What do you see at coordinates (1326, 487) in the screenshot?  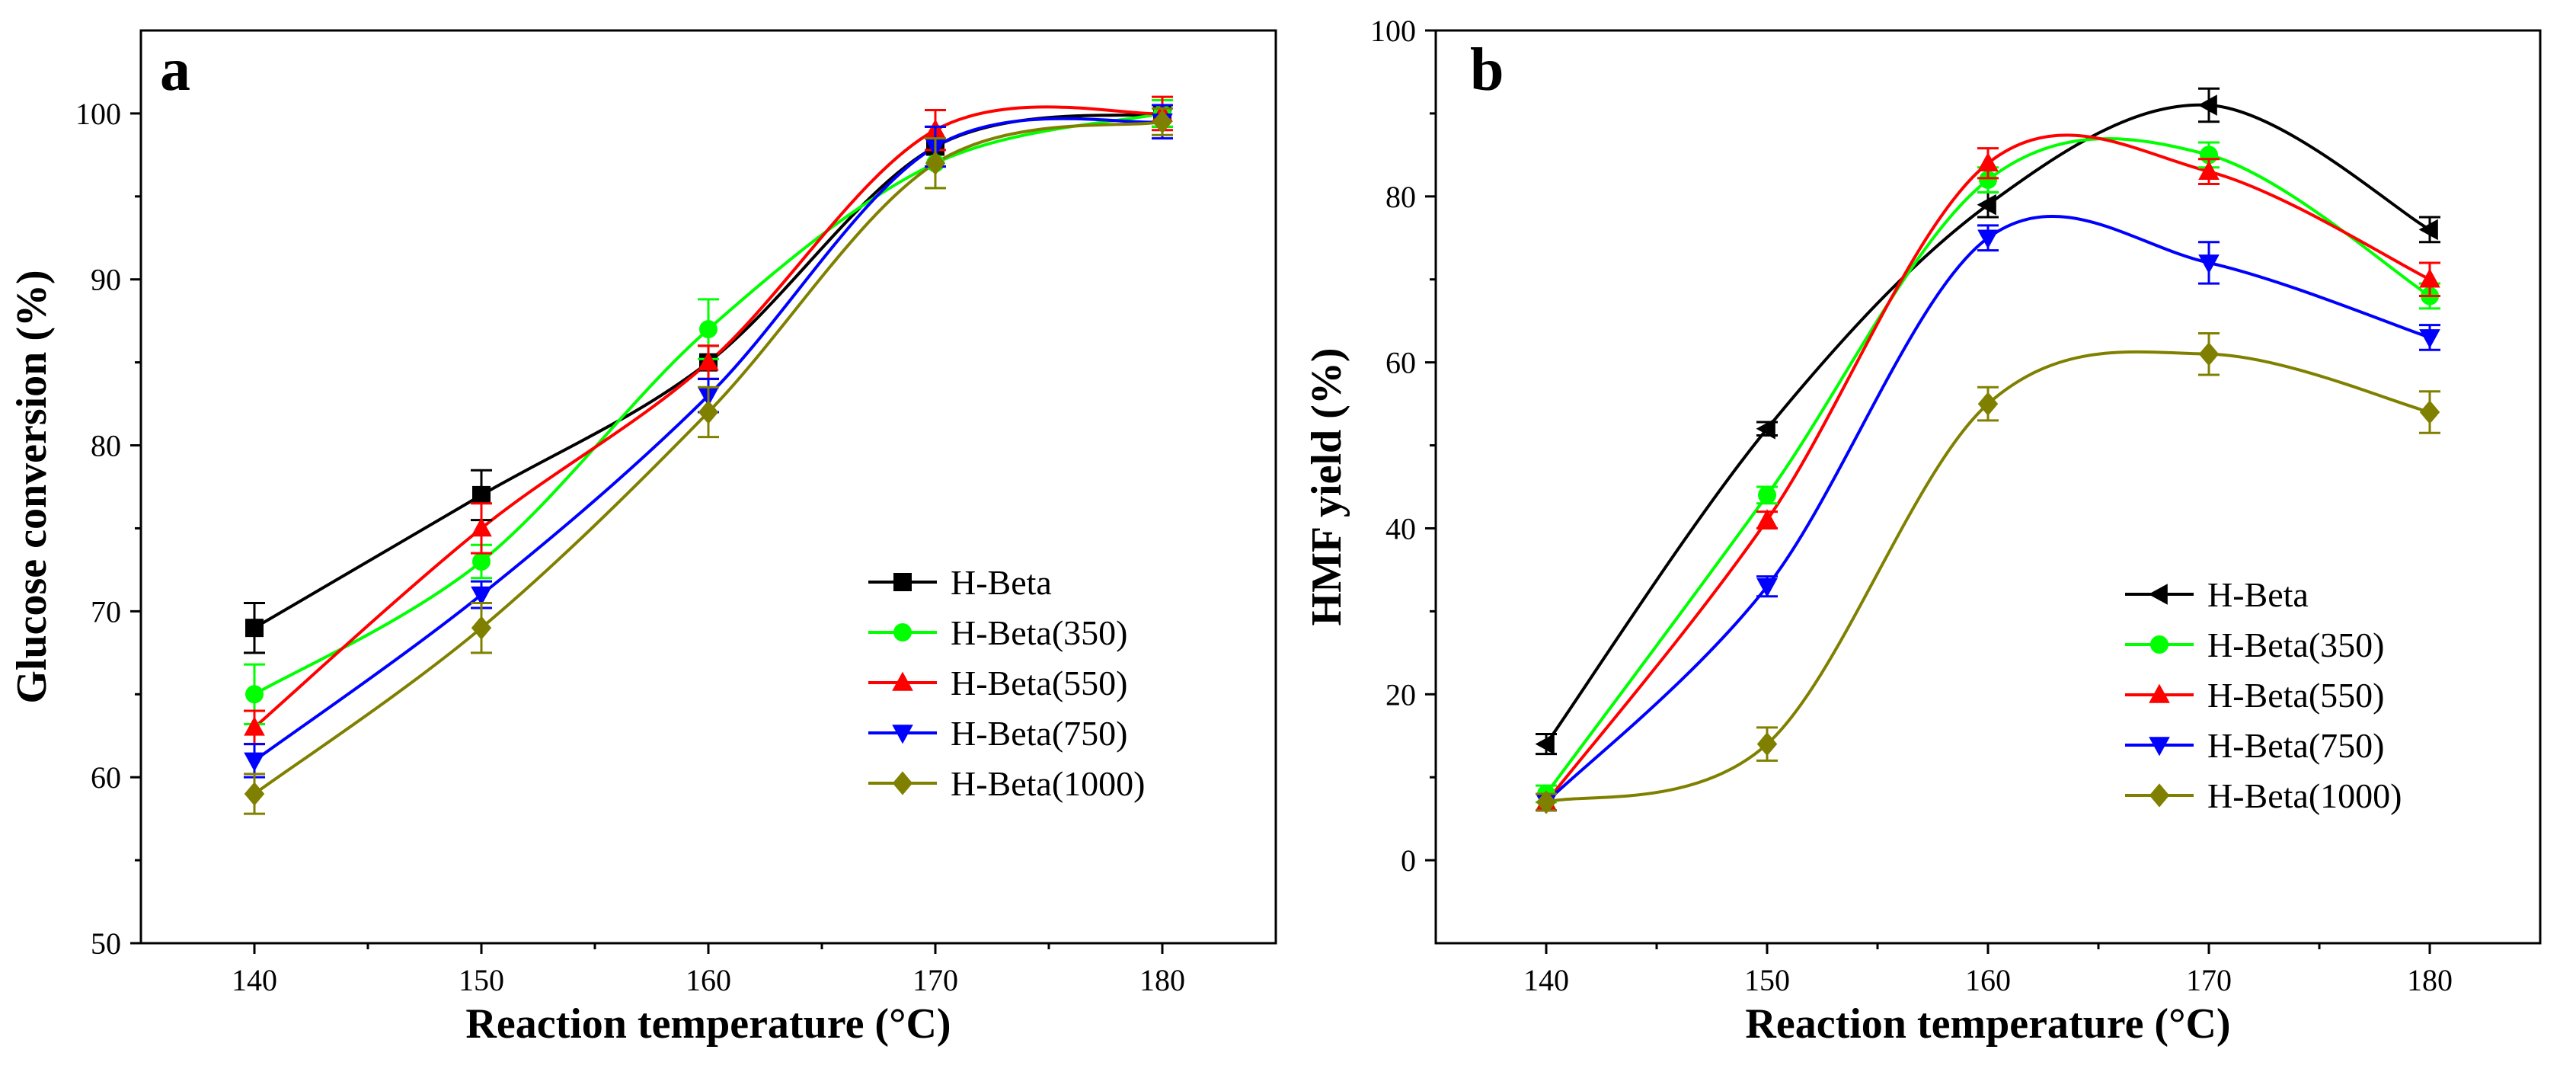 I see `panel-b-y-axis-title: HMF yield (%)` at bounding box center [1326, 487].